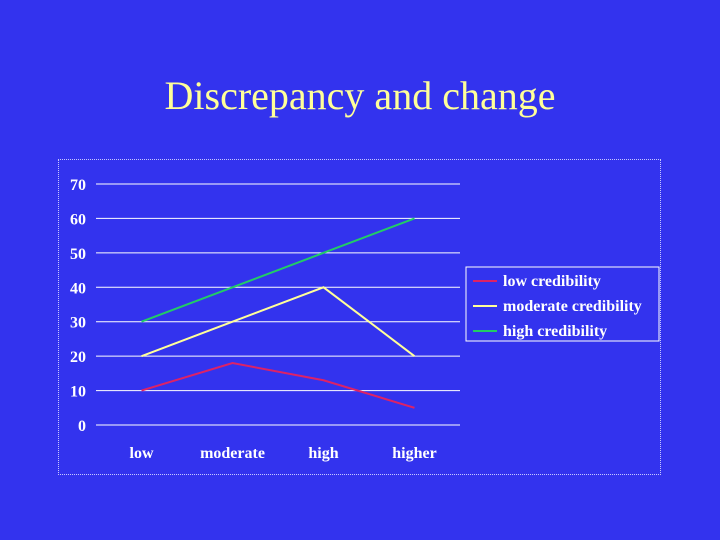 The height and width of the screenshot is (540, 720). Describe the element at coordinates (360, 95) in the screenshot. I see `slide-title: Discrepancy and change` at that location.